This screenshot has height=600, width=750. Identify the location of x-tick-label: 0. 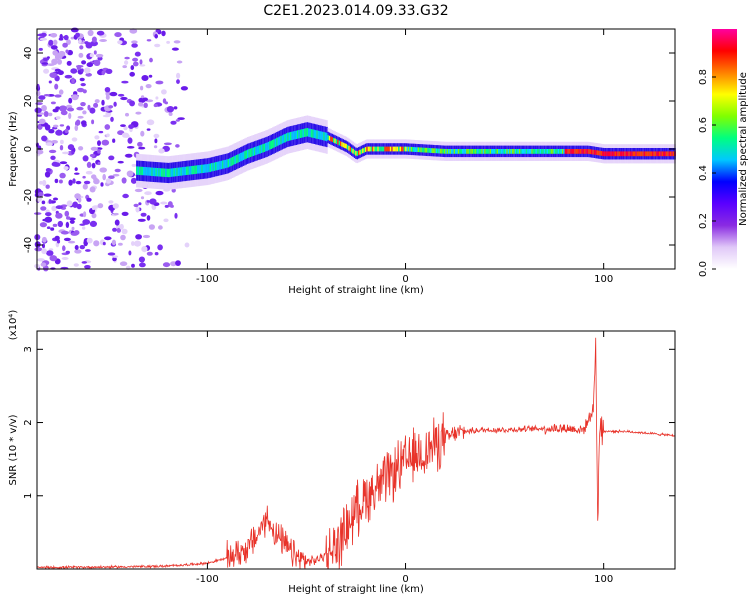
(405, 279).